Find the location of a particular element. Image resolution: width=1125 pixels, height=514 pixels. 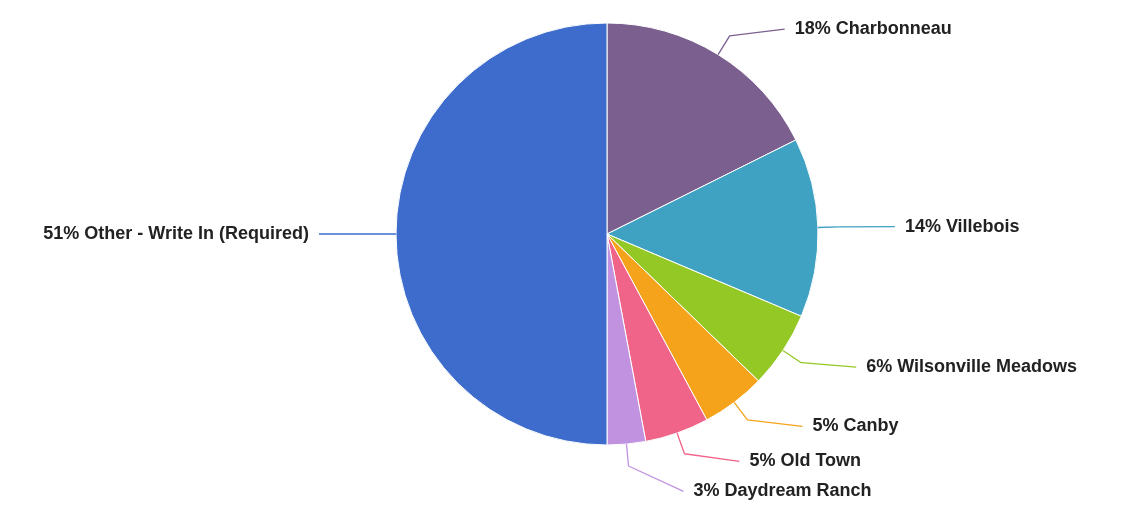

slice-label: 6% Wilsonville Meadows is located at coordinates (972, 366).